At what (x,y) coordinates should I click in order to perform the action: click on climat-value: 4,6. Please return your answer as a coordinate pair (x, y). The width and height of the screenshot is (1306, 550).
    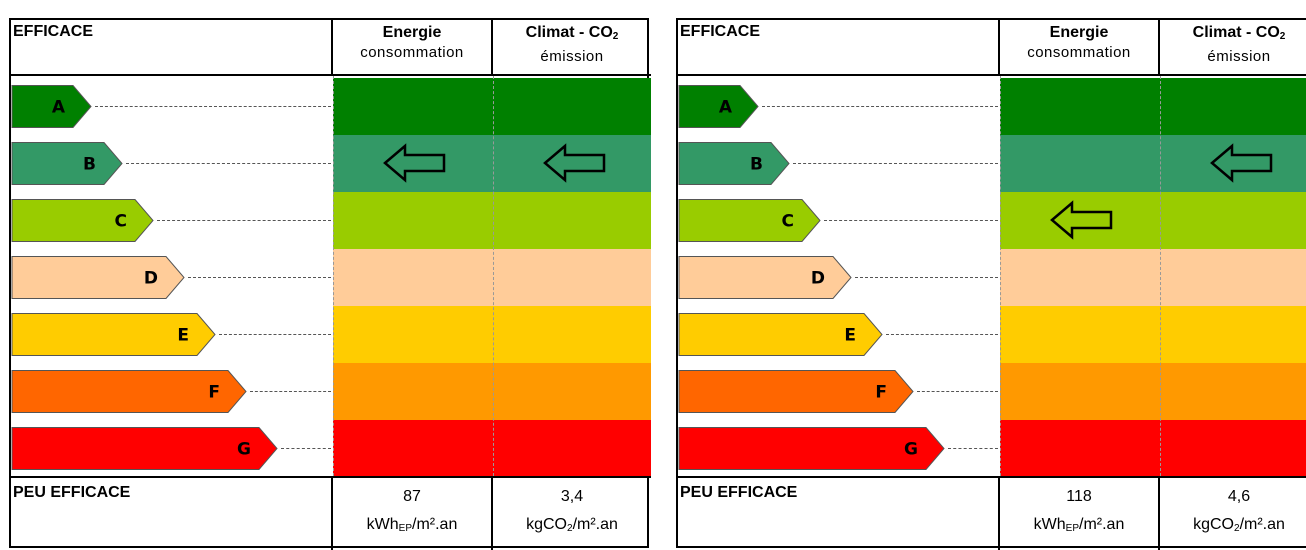
    Looking at the image, I should click on (1239, 496).